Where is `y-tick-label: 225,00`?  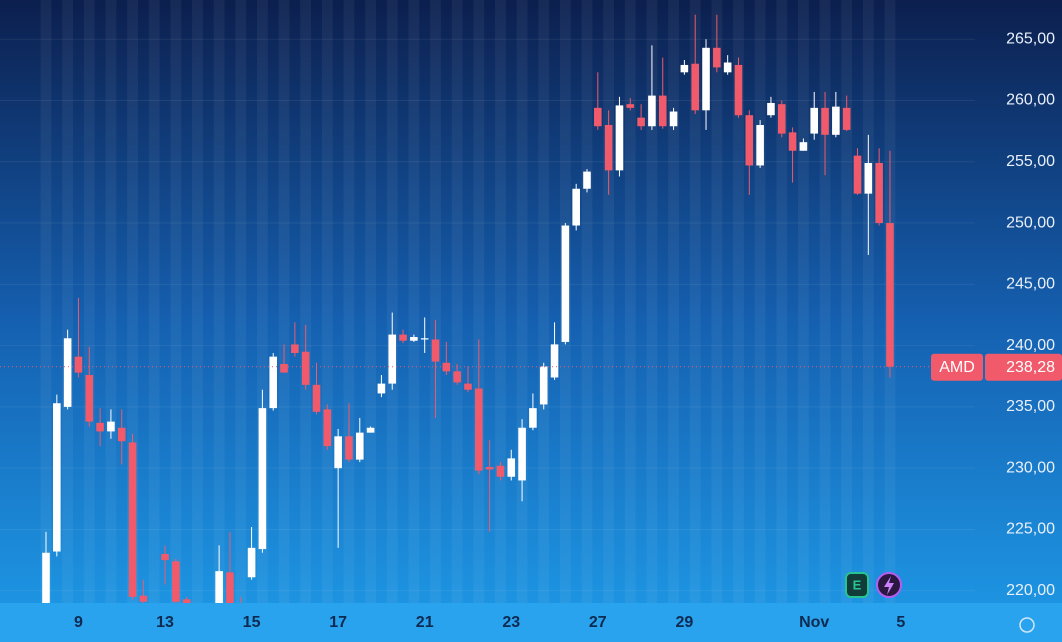
y-tick-label: 225,00 is located at coordinates (1030, 529).